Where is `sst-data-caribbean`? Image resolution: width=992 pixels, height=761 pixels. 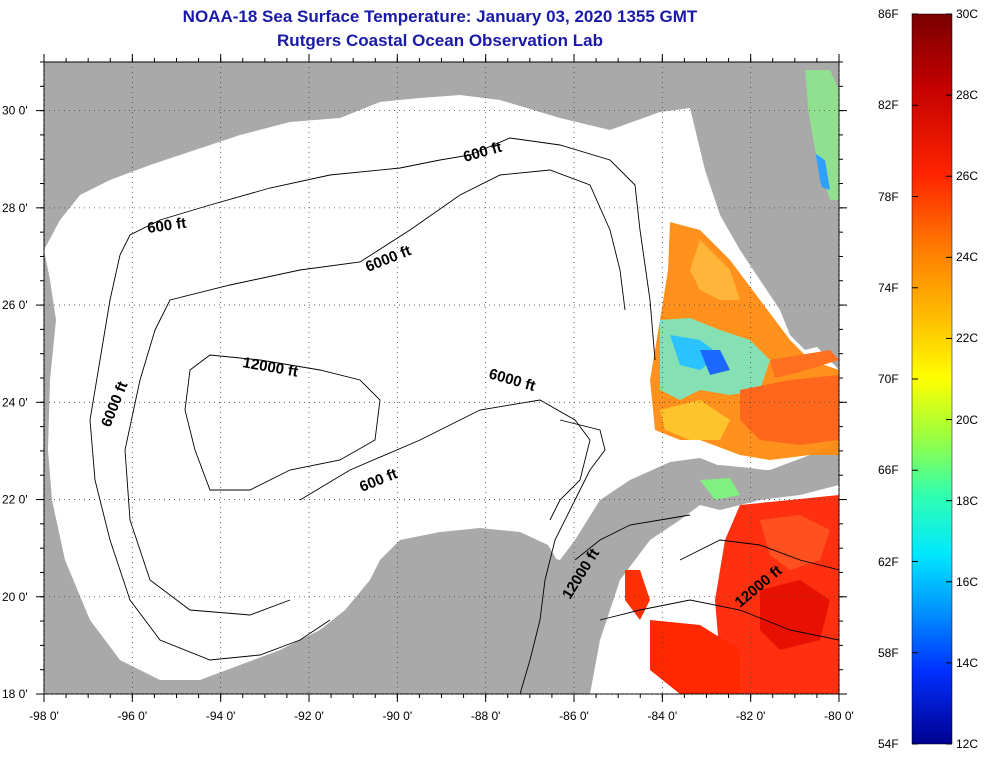 sst-data-caribbean is located at coordinates (732, 586).